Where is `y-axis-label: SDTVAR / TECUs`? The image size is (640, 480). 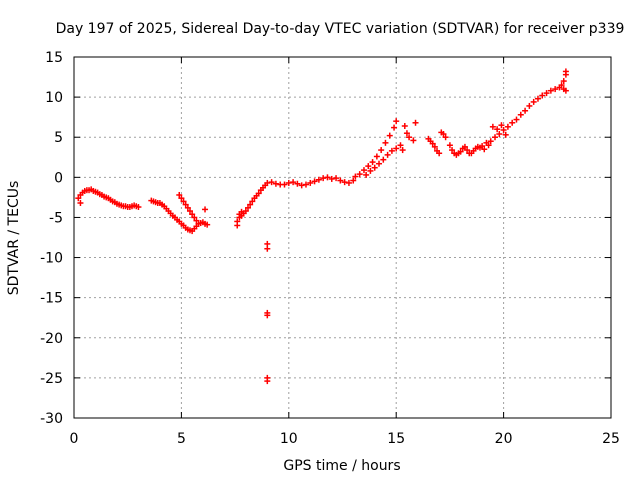 y-axis-label: SDTVAR / TECUs is located at coordinates (14, 238).